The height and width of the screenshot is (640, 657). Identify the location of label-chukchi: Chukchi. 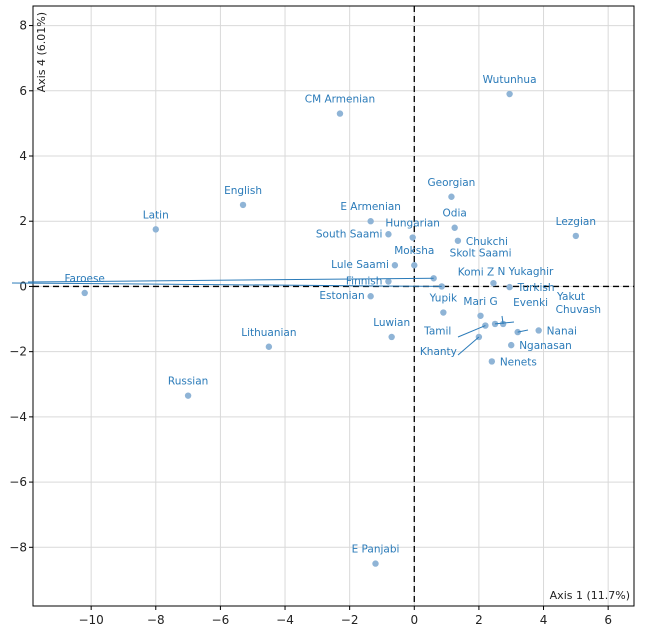
(487, 242).